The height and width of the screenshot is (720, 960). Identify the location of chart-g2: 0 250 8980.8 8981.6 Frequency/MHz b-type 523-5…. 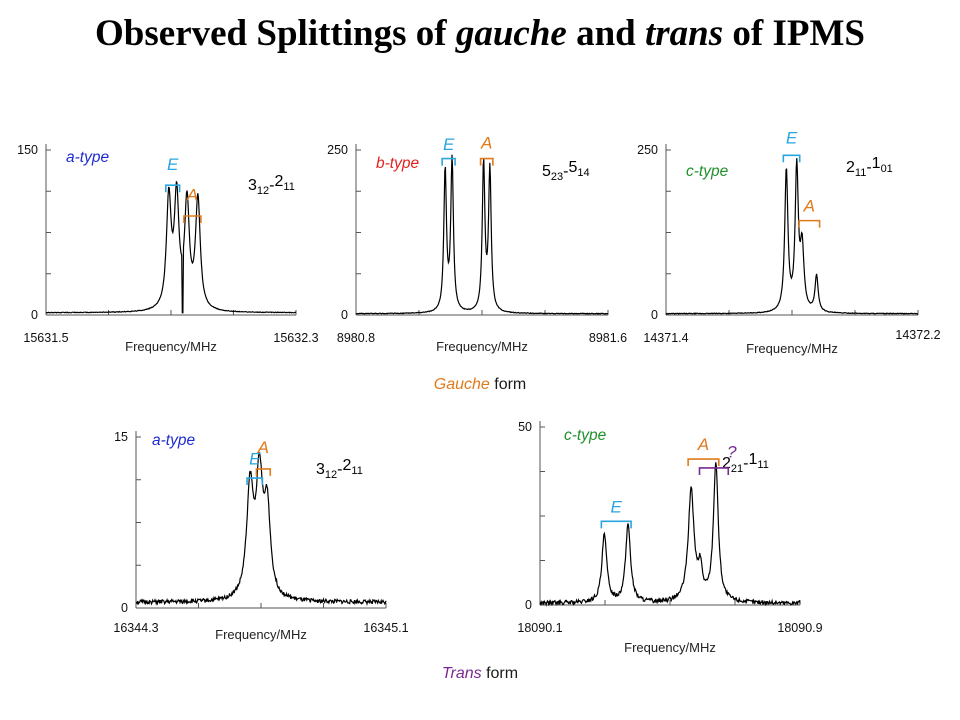
(477, 244).